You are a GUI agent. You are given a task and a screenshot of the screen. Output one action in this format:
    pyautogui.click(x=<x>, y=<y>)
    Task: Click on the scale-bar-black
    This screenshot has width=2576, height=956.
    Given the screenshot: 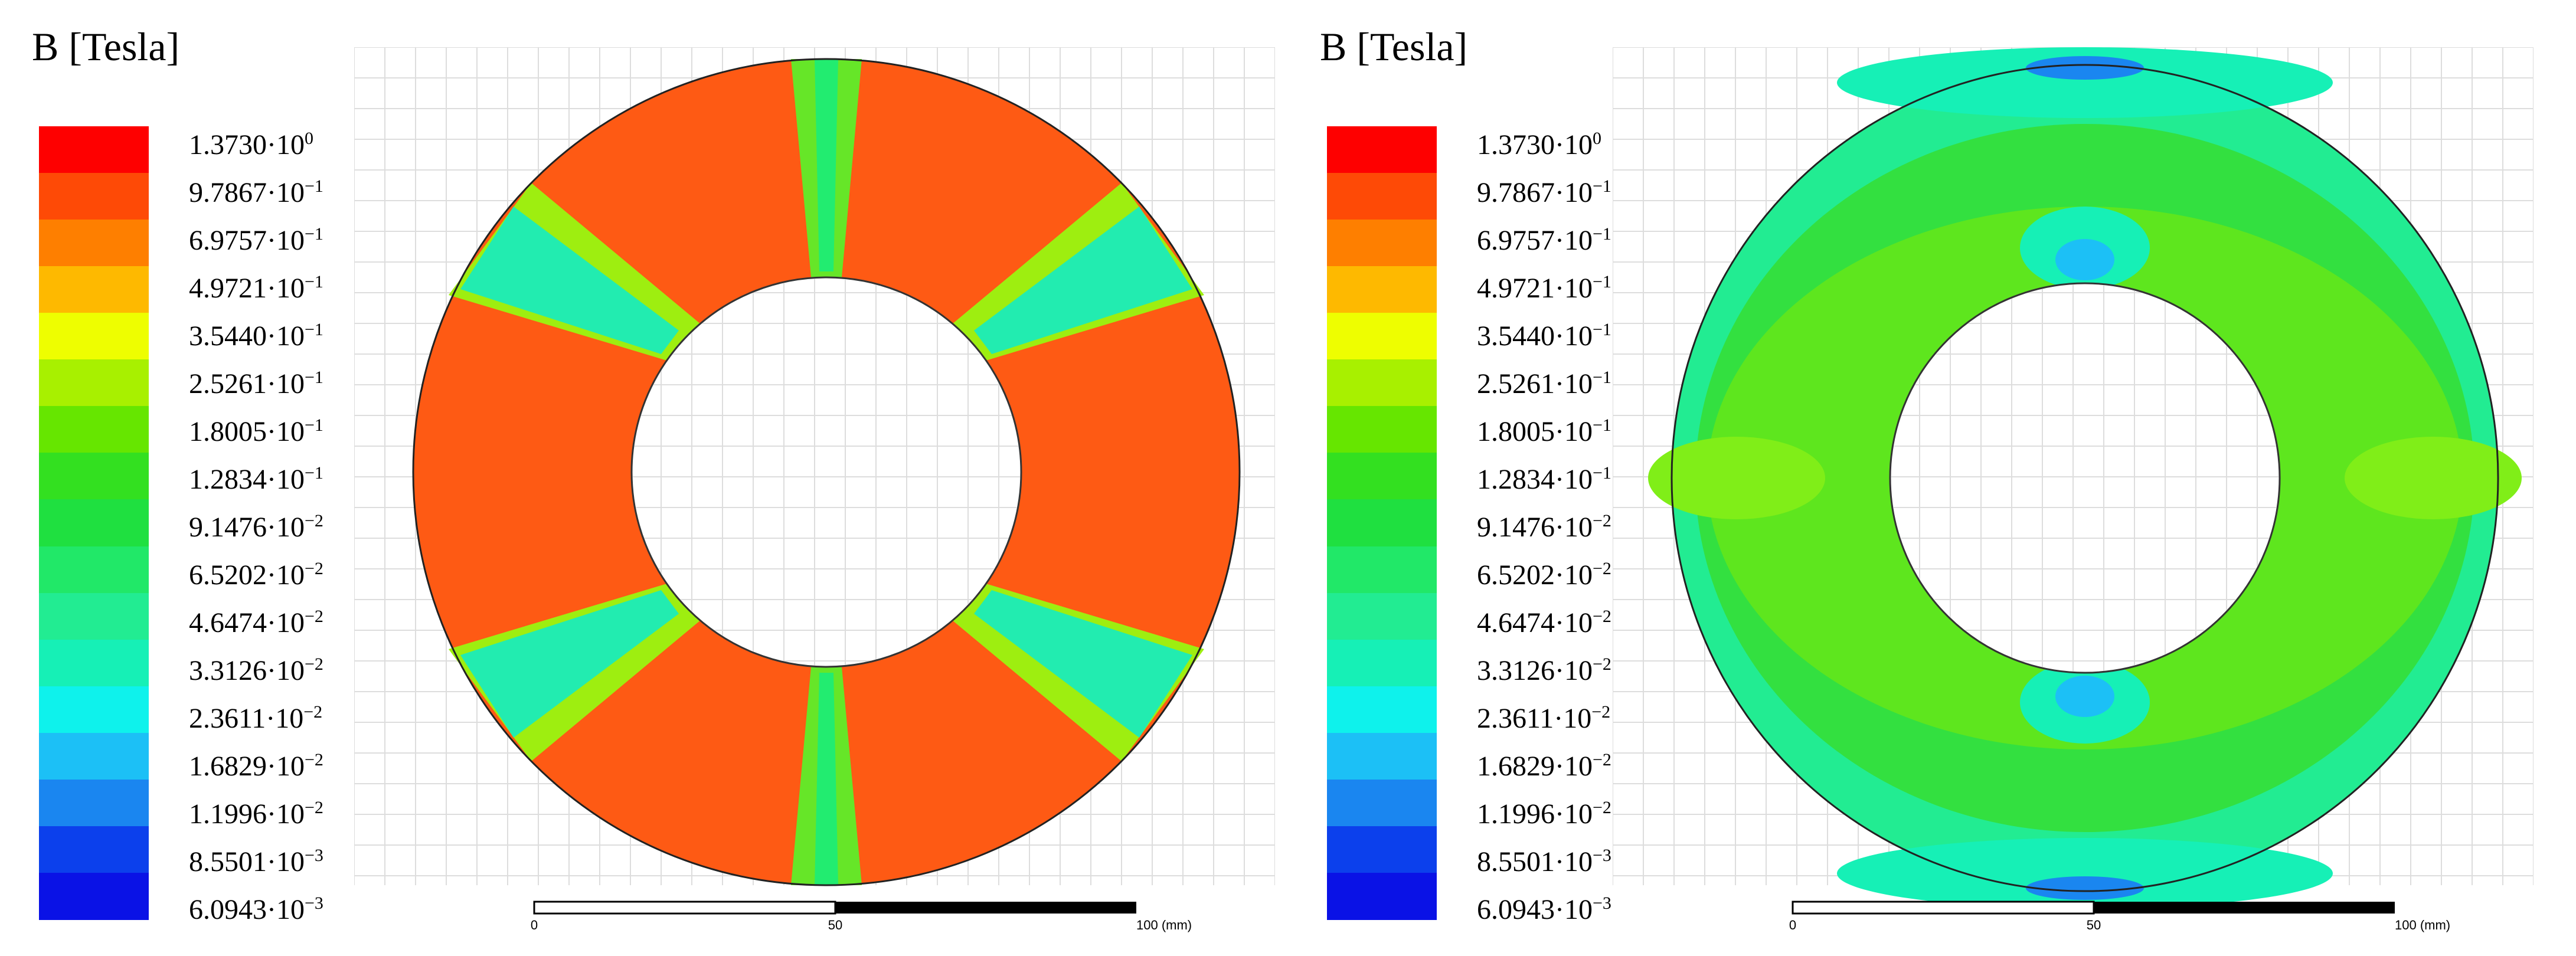 What is the action you would take?
    pyautogui.click(x=985, y=908)
    